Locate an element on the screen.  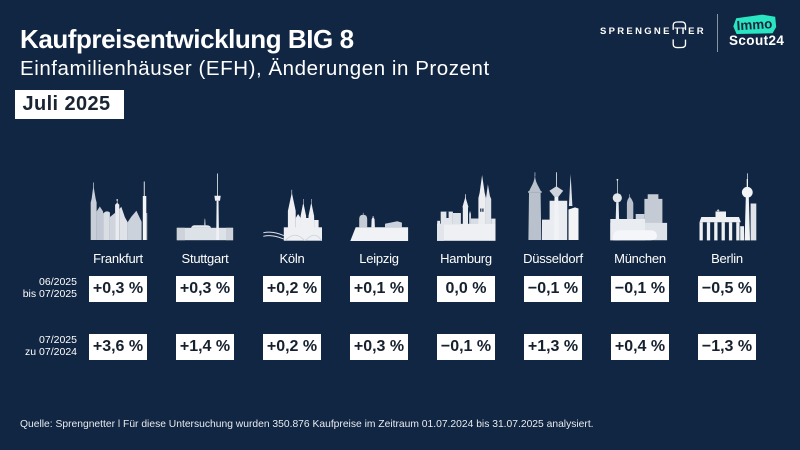
svg-text: Immo is located at coordinates (754, 24).